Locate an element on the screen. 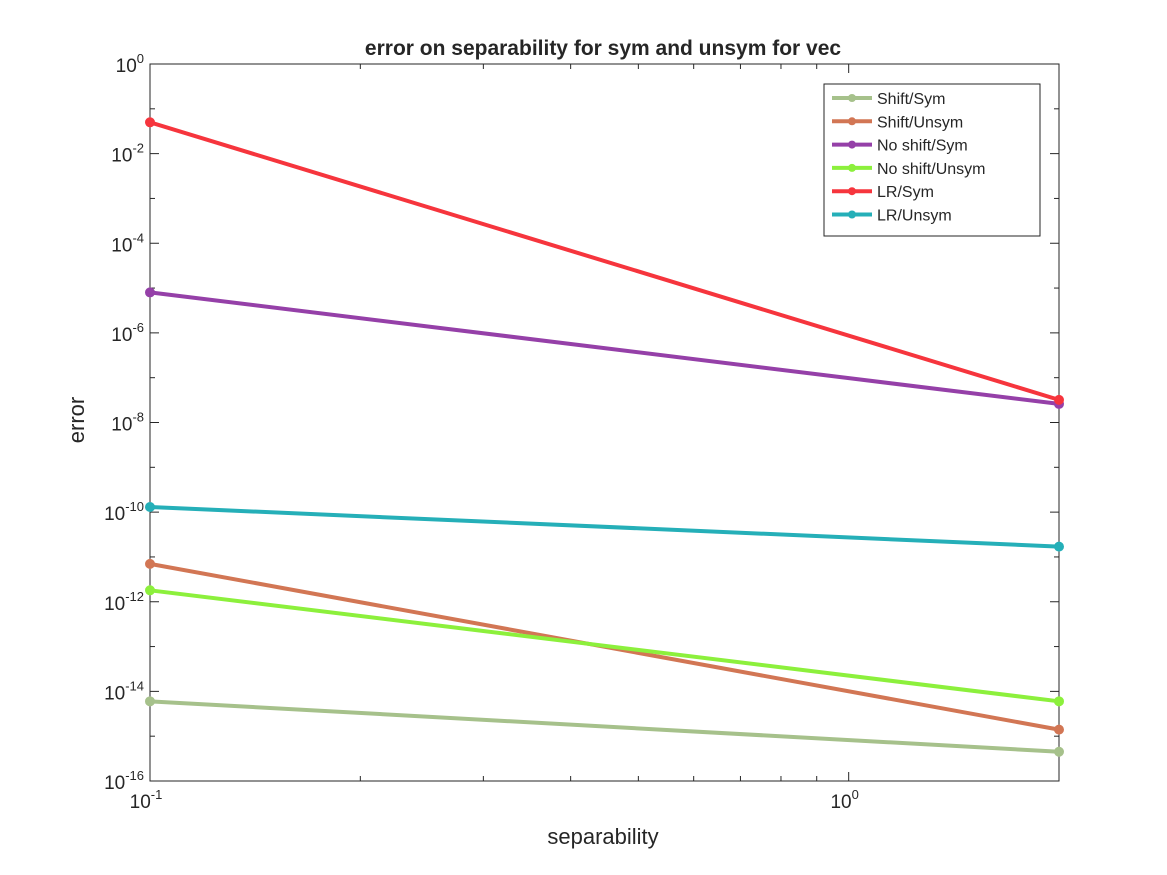 Image resolution: width=1167 pixels, height=875 pixels. x-axis-label: separability is located at coordinates (602, 836).